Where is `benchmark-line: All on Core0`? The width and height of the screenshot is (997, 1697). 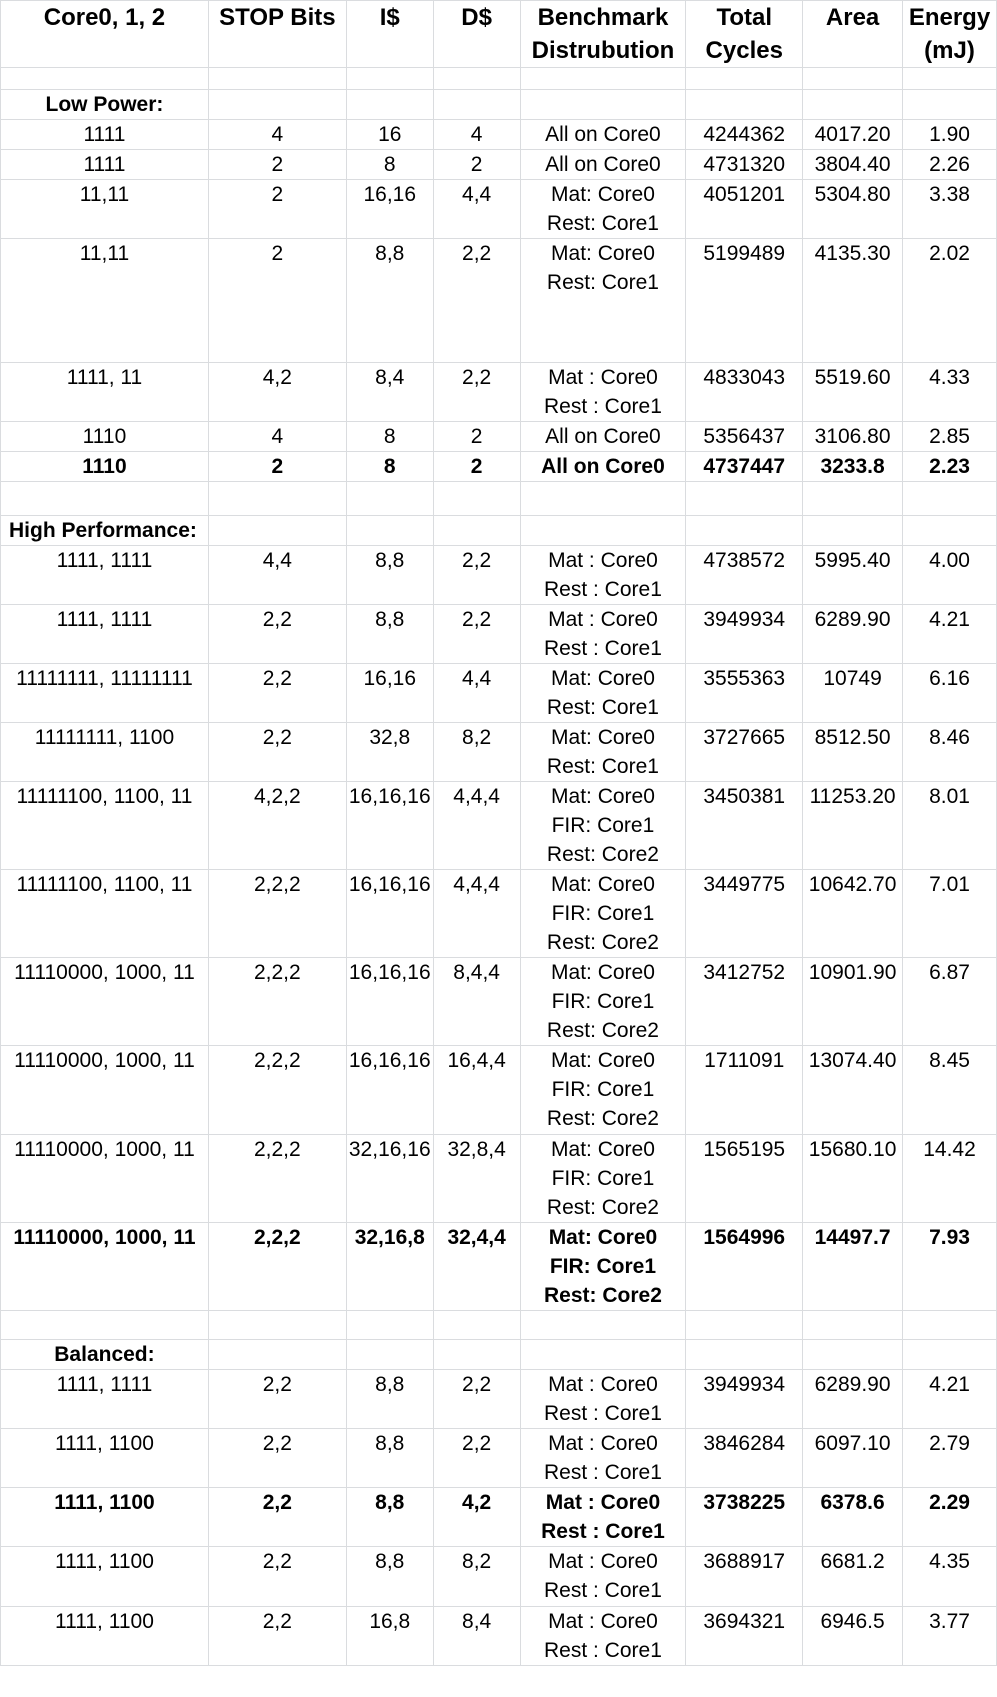
benchmark-line: All on Core0 is located at coordinates (603, 164).